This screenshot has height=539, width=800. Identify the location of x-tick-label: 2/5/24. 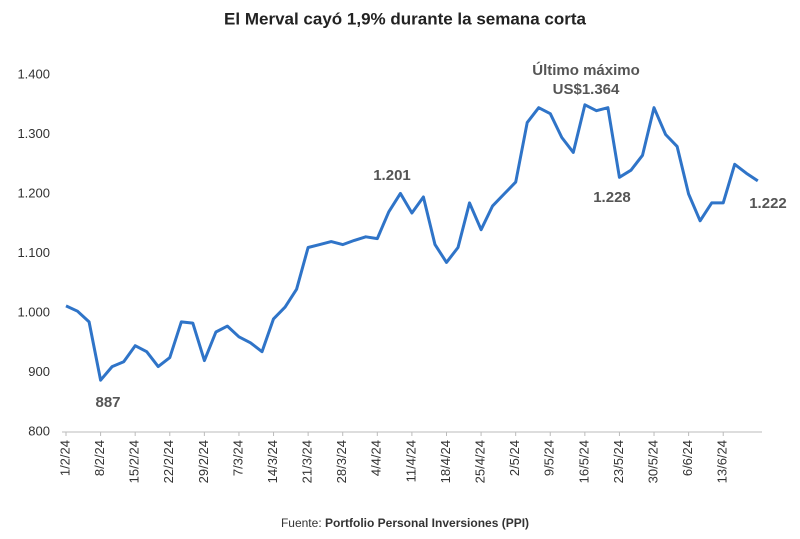
(514, 458).